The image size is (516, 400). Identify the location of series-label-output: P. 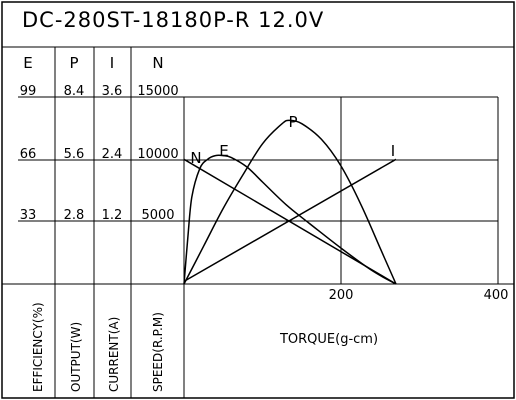
(292, 122).